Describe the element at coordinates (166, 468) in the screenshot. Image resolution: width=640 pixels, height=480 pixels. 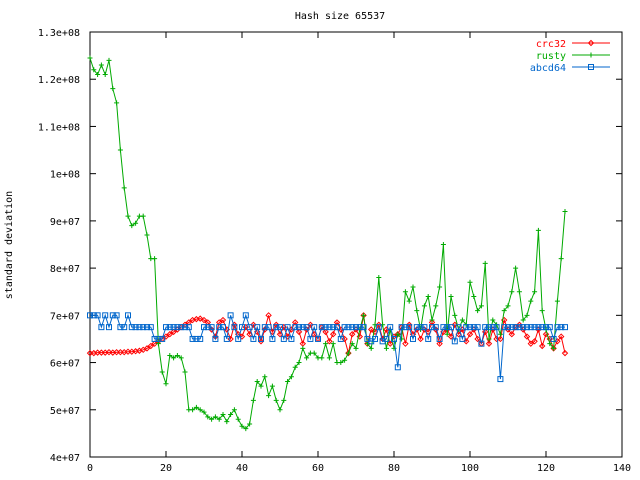
I see `x-tick-label: 20` at that location.